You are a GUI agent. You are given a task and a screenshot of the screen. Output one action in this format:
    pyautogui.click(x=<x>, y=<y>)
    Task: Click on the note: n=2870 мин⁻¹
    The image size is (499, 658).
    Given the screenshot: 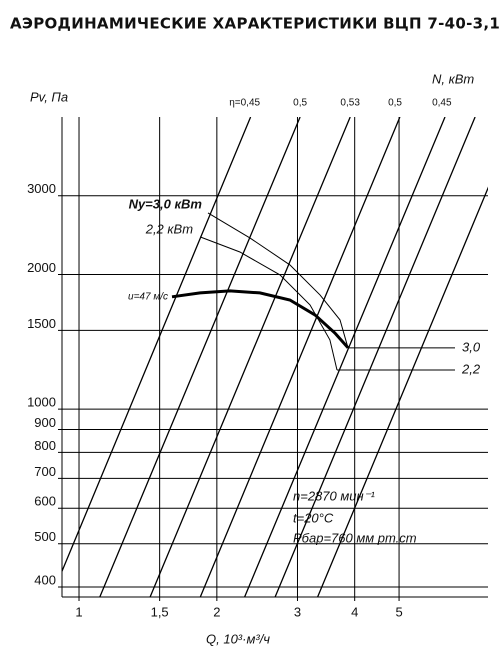 What is the action you would take?
    pyautogui.click(x=334, y=495)
    